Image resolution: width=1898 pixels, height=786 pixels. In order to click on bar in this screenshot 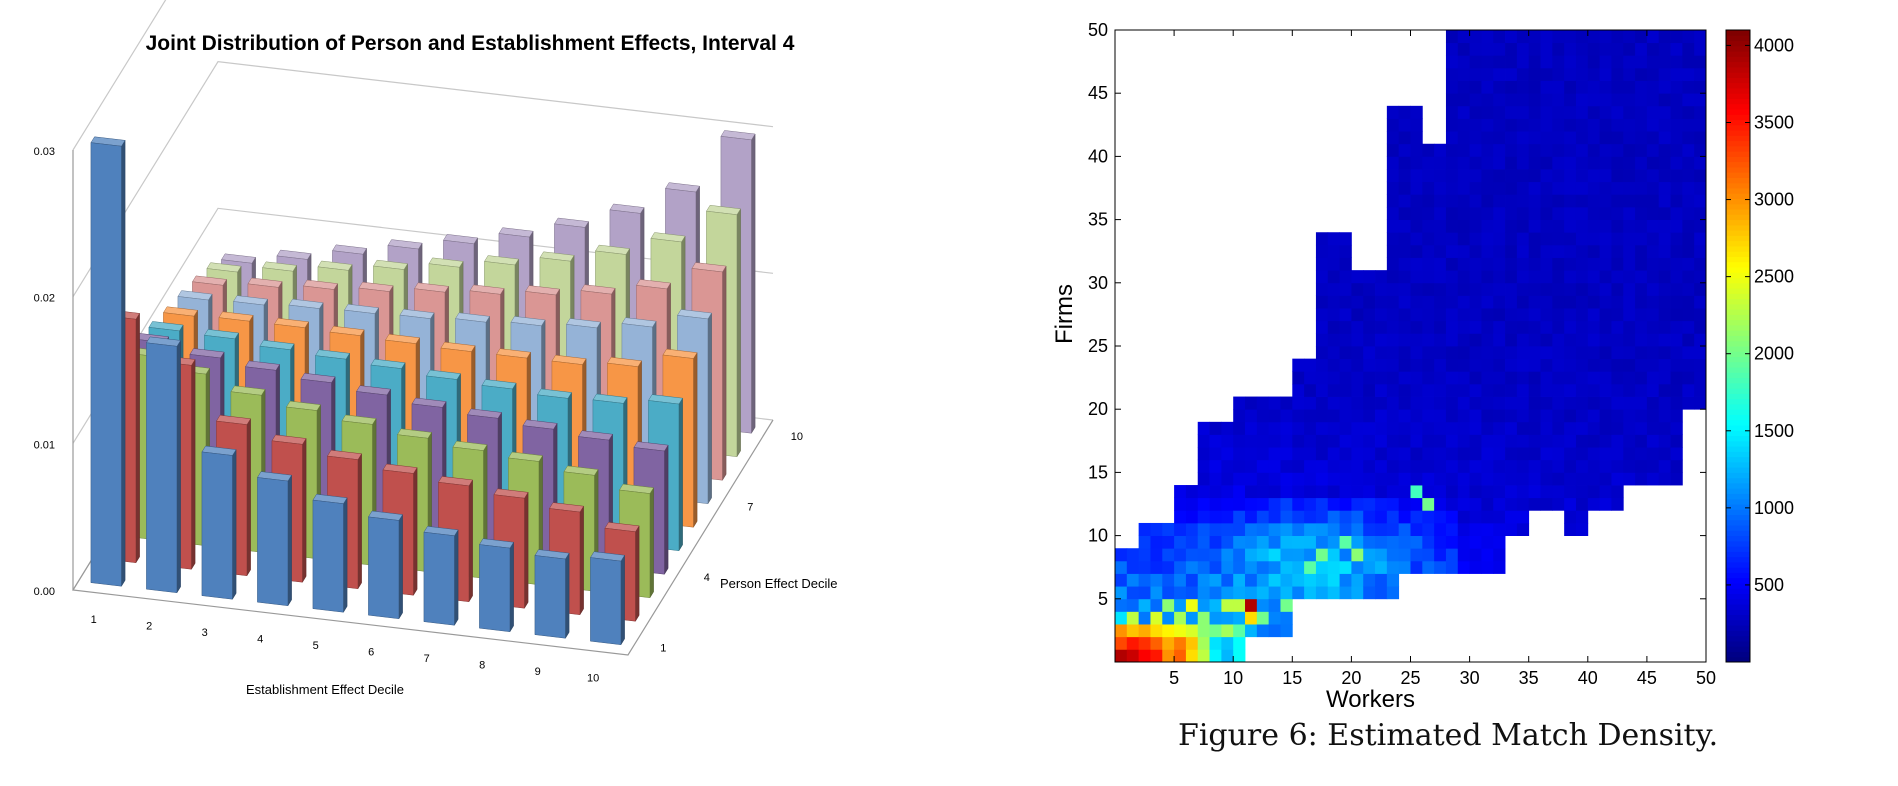, I will do `click(330, 553)`.